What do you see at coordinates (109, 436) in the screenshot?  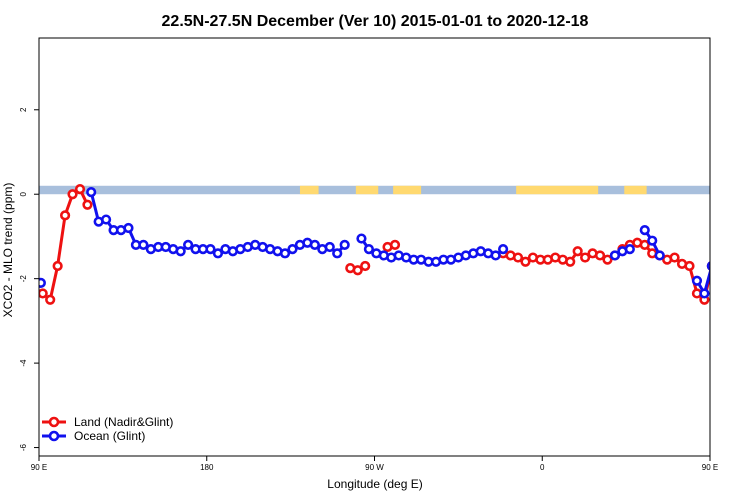 I see `legend-label: Ocean (Glint)` at bounding box center [109, 436].